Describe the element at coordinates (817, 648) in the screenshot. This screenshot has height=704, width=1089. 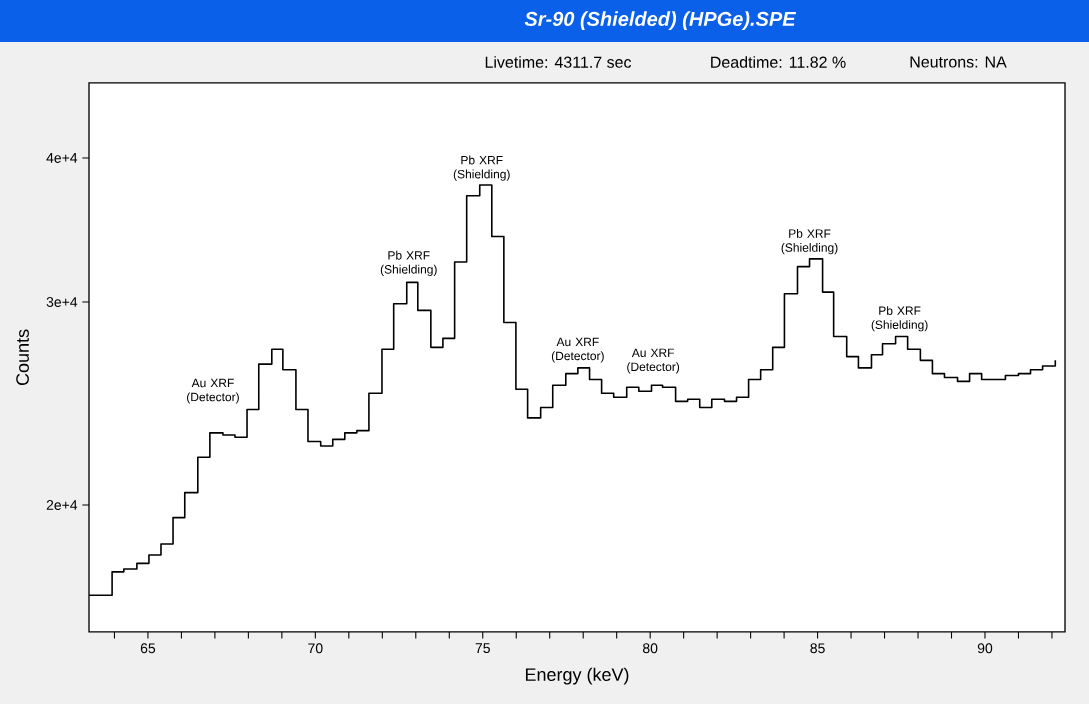
I see `x-tick-label: 85` at that location.